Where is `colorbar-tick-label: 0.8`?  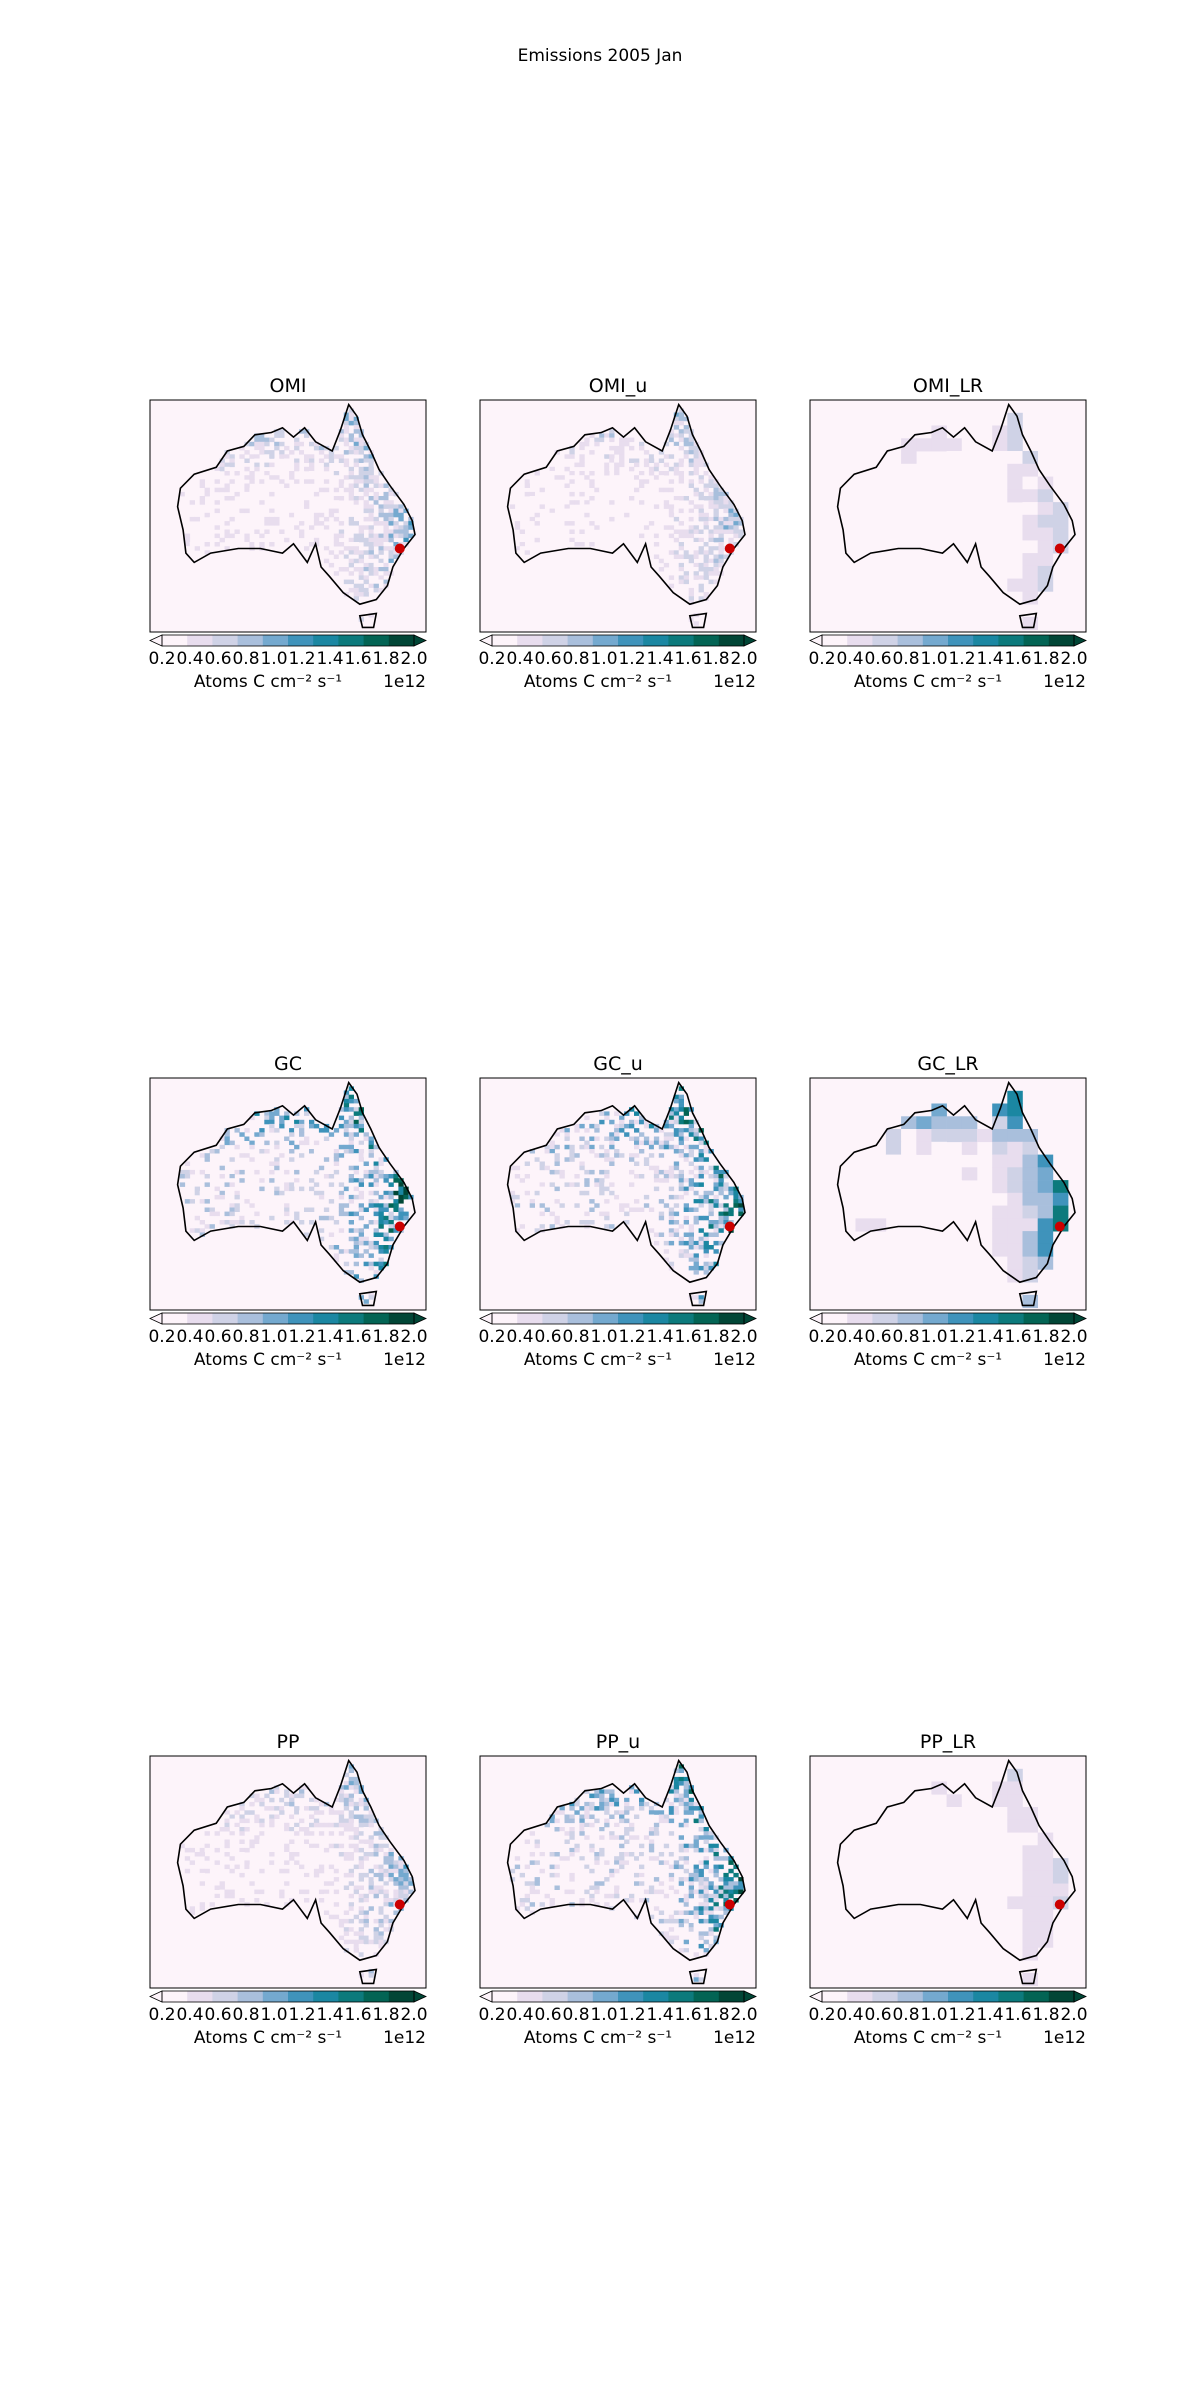
colorbar-tick-label: 0.8 is located at coordinates (245, 659).